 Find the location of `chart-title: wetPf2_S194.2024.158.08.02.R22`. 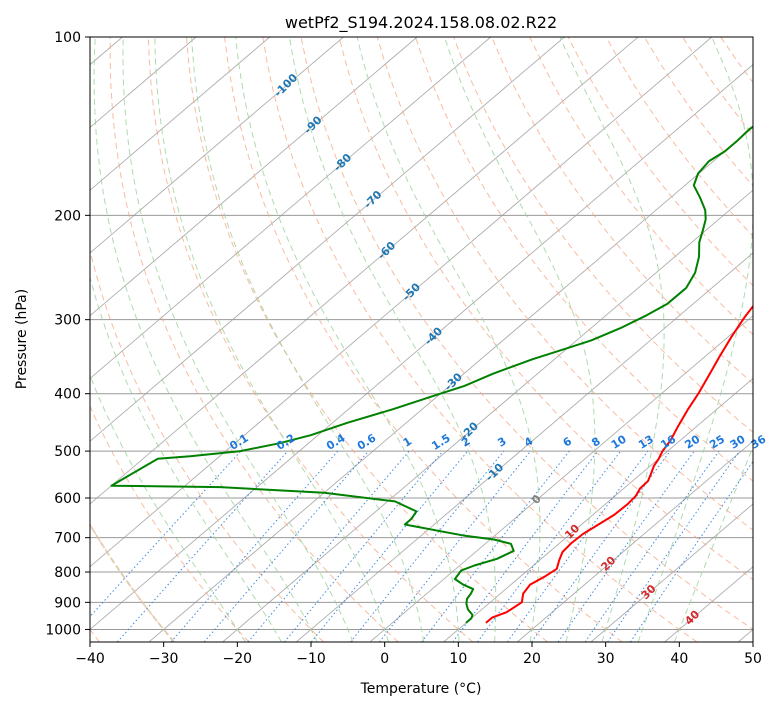

chart-title: wetPf2_S194.2024.158.08.02.R22 is located at coordinates (421, 23).